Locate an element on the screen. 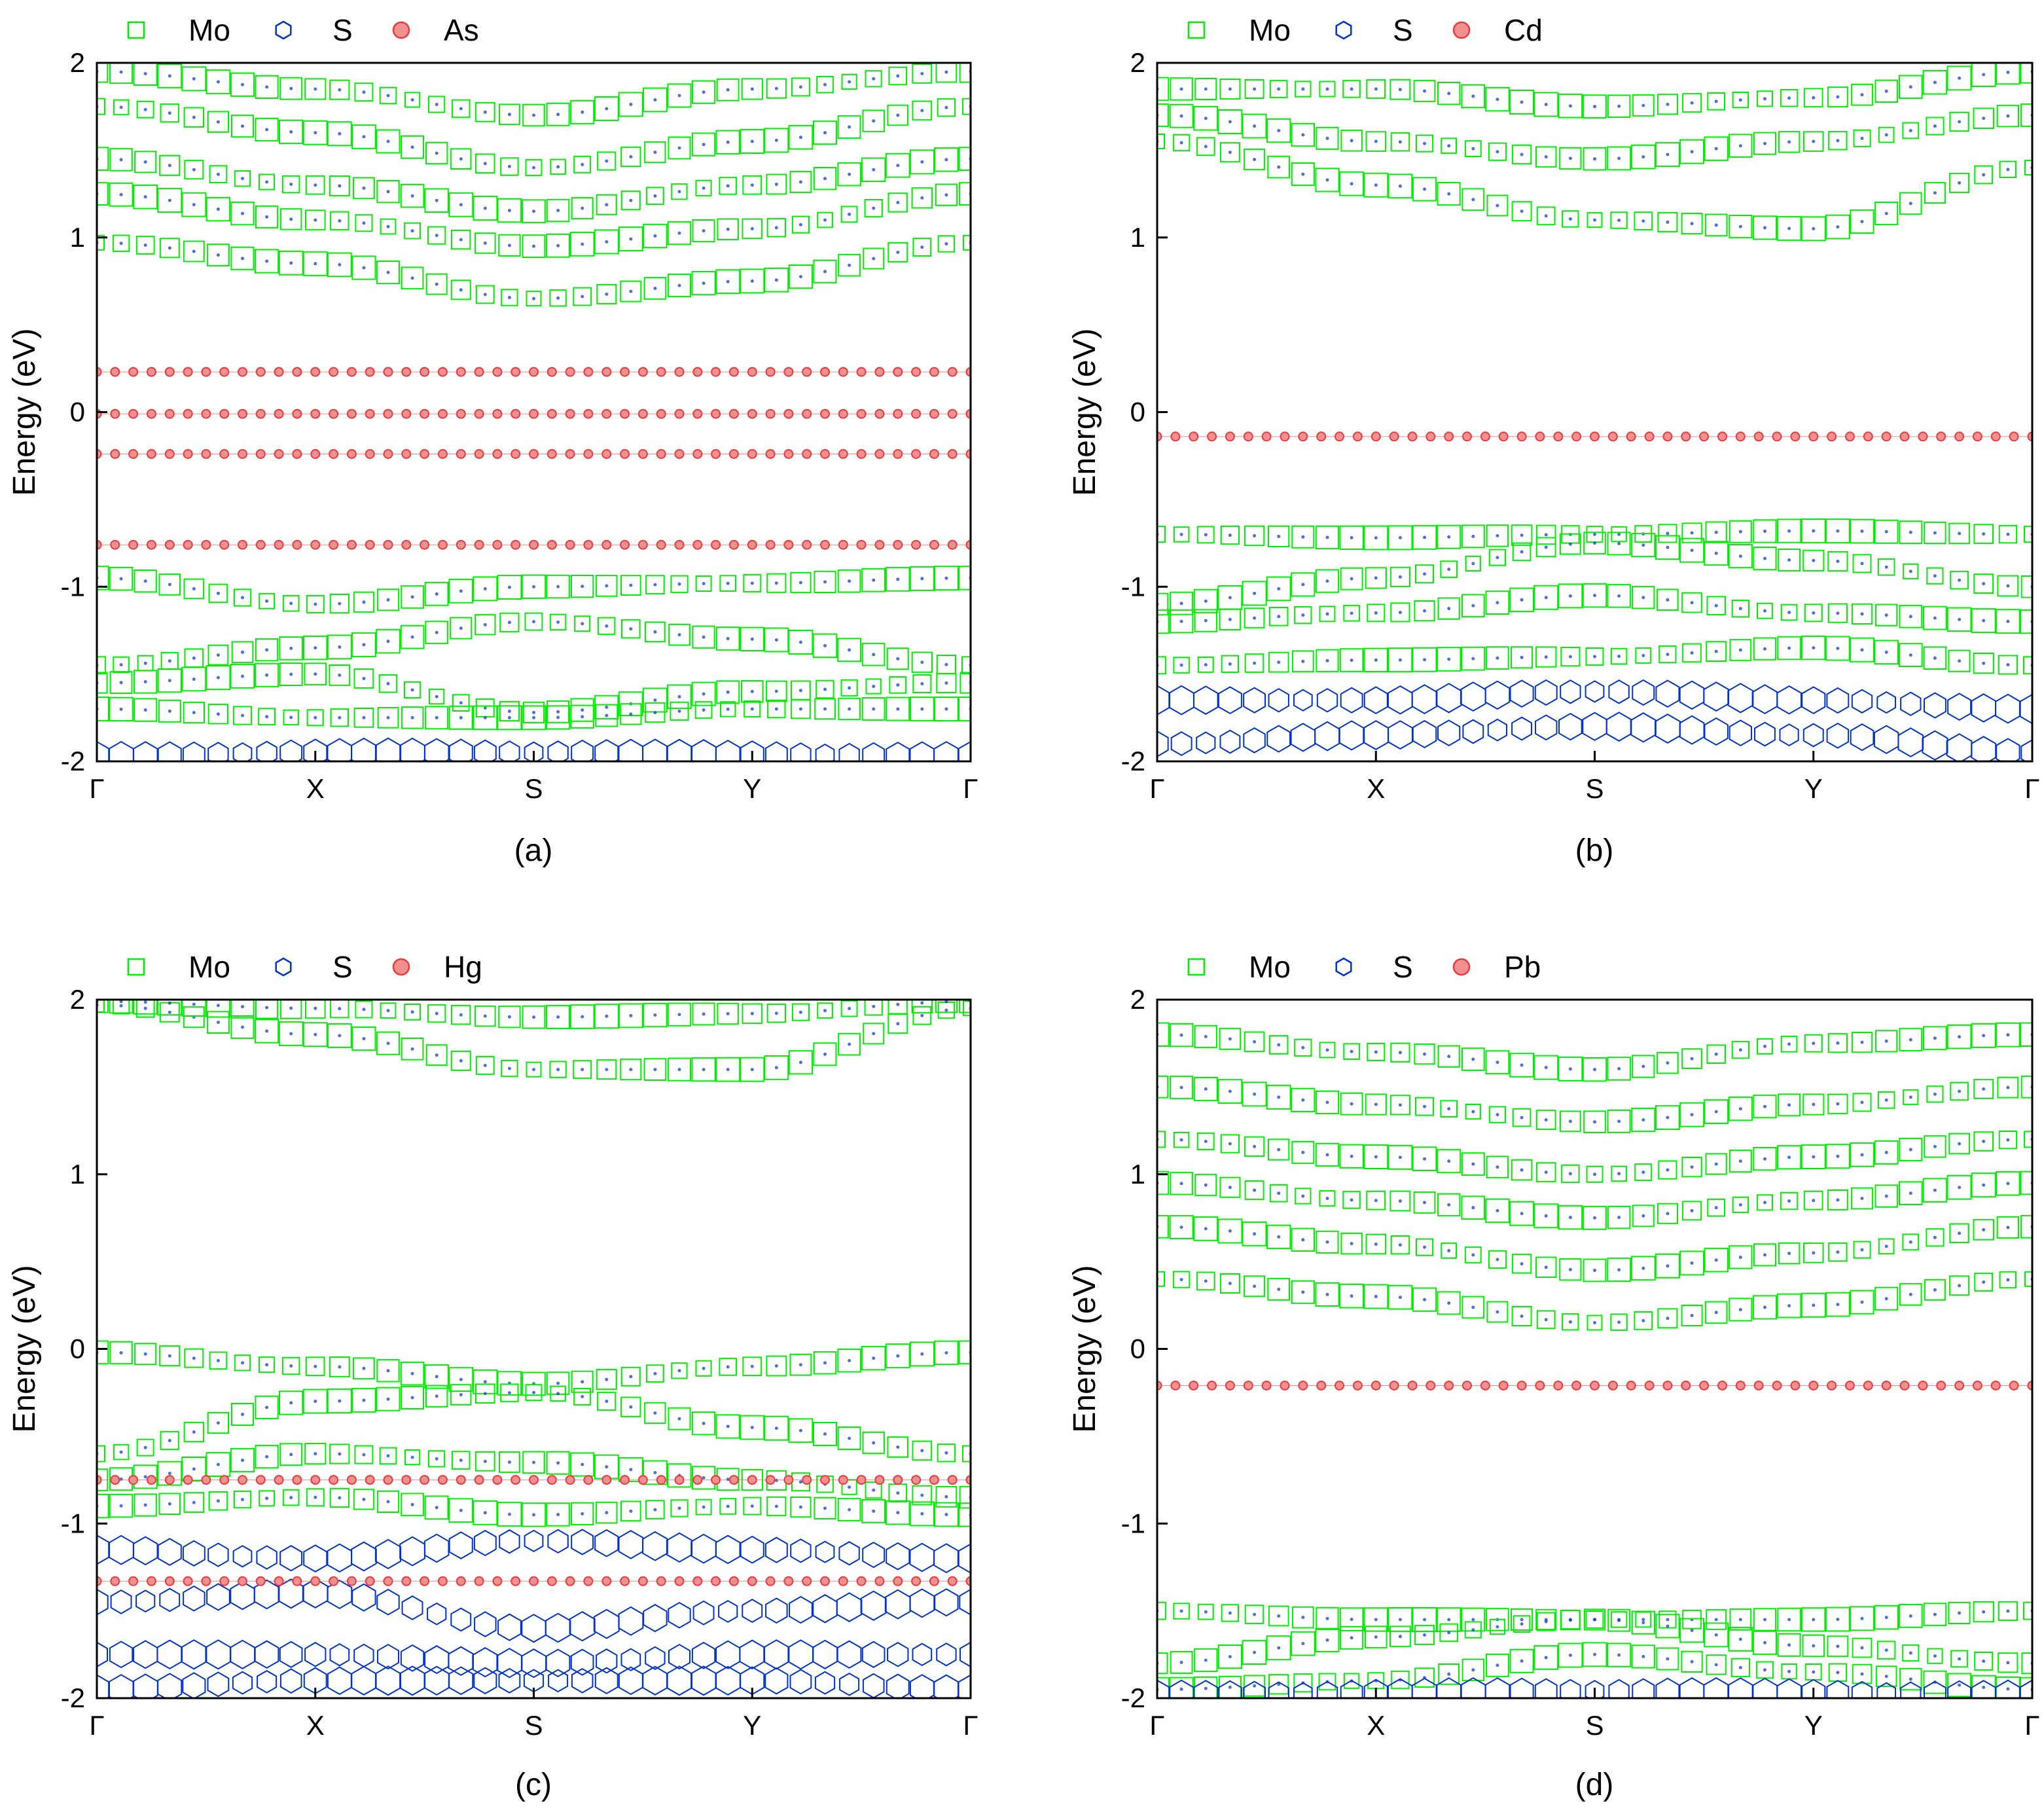 The image size is (2044, 1816). y-tick-label: 0 is located at coordinates (1138, 412).